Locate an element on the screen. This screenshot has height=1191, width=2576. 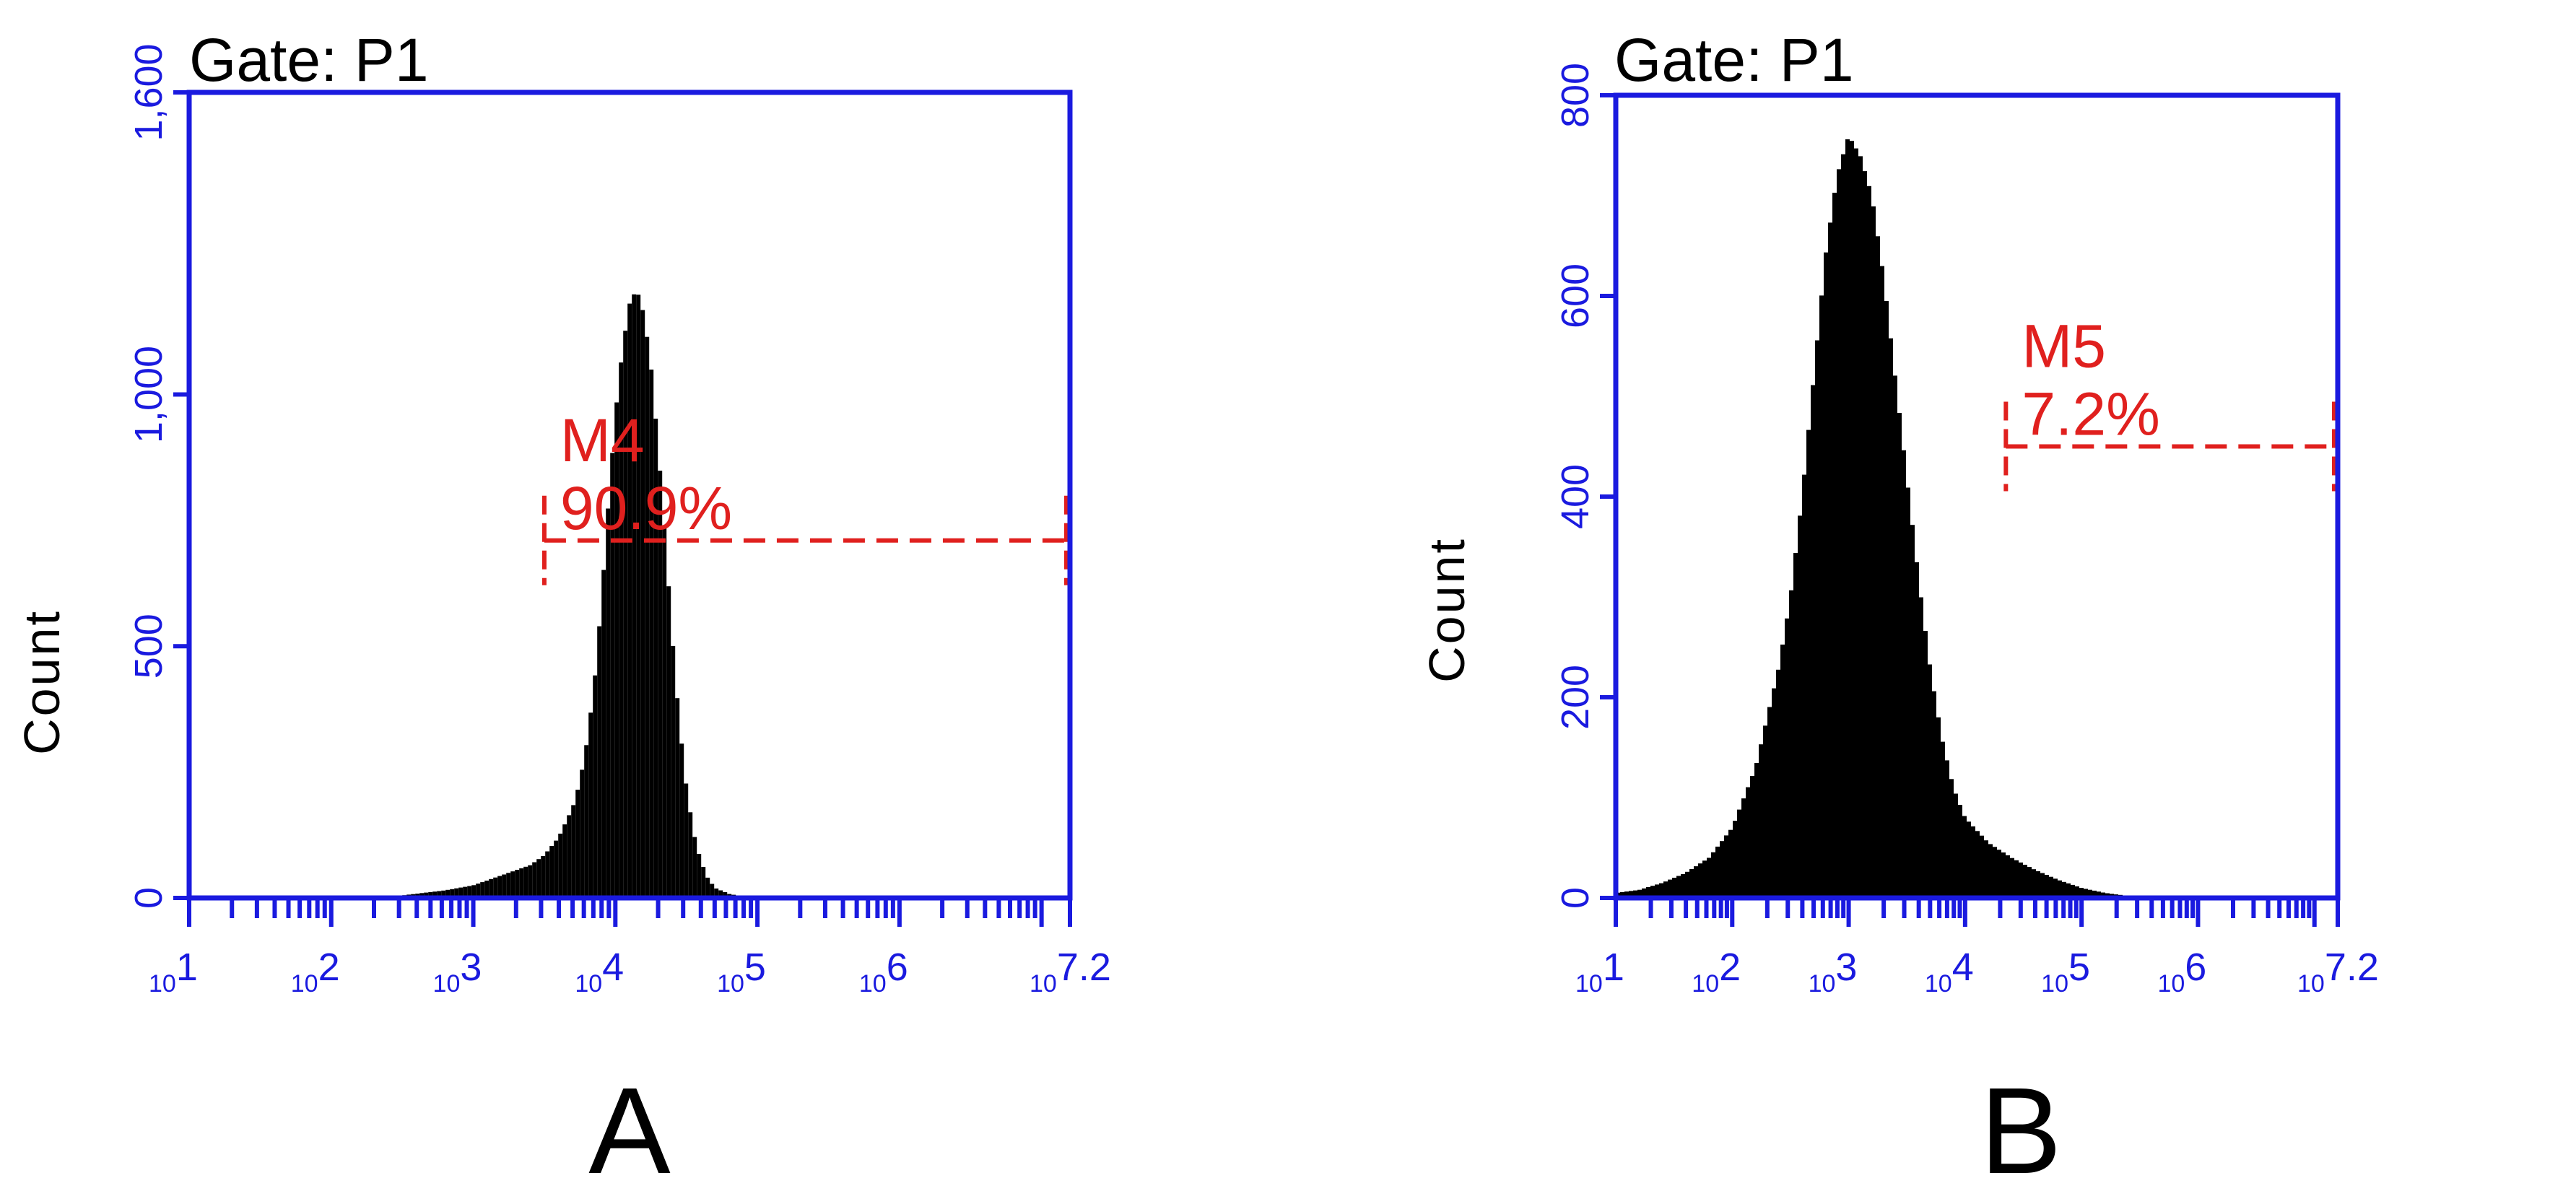
gate-label: Gate: P1 is located at coordinates (309, 60).